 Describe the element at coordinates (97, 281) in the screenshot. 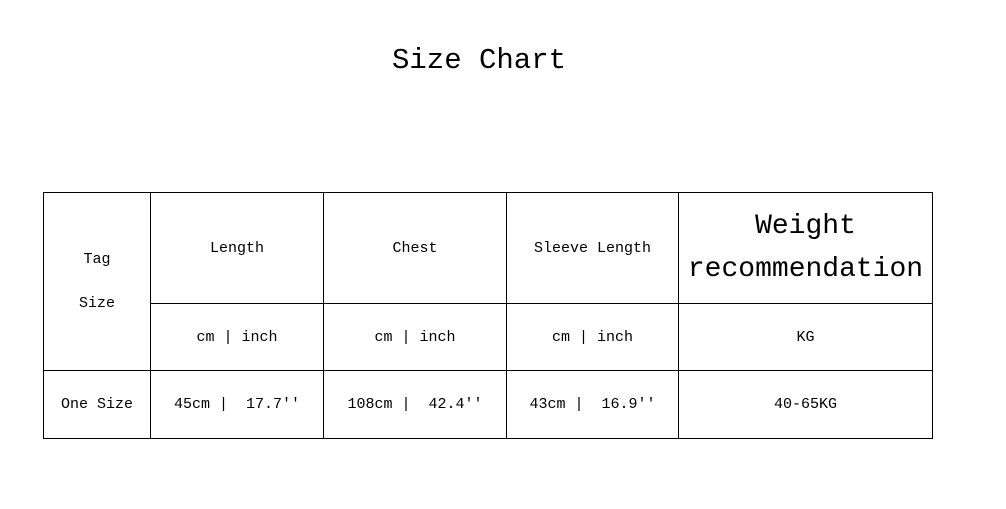

I see `tag-size-header: Tag Size` at that location.